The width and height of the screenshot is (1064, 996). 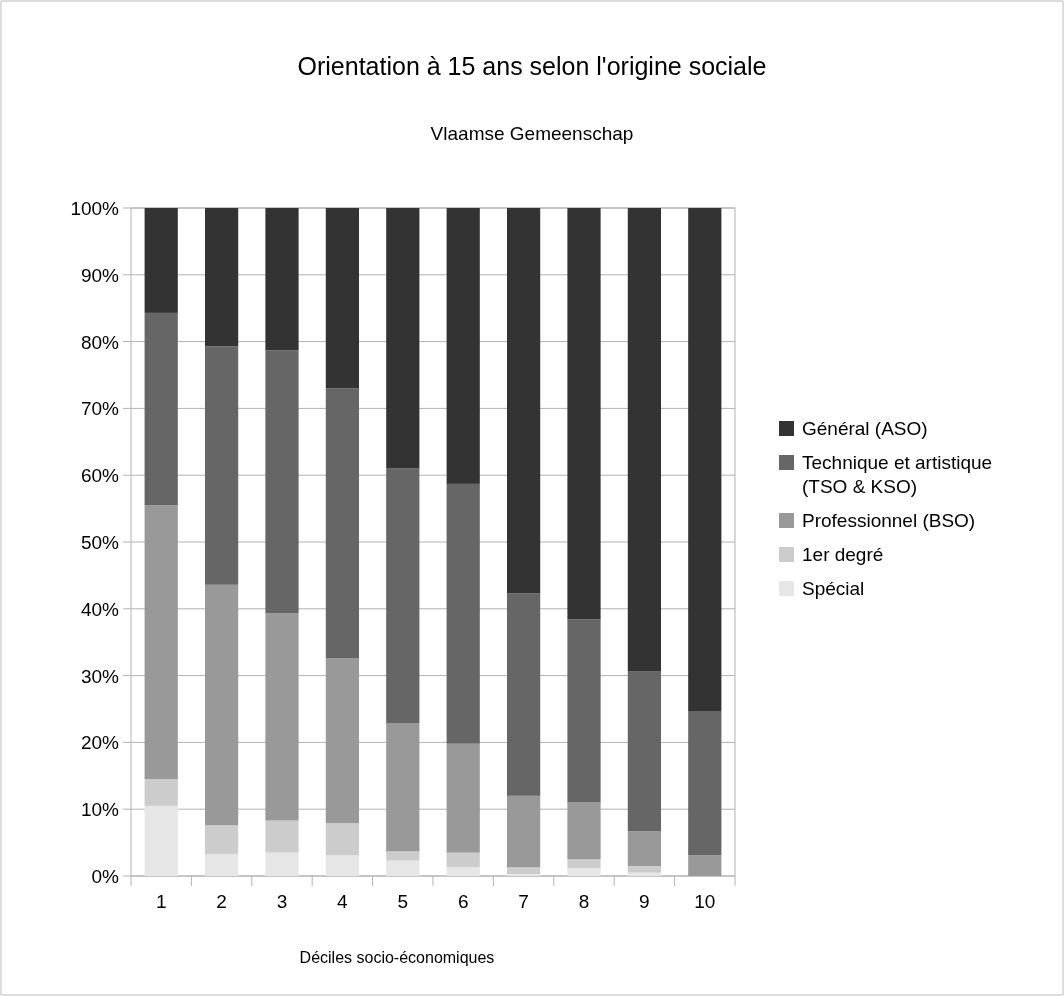 What do you see at coordinates (100, 275) in the screenshot?
I see `y-tick-label: 90%` at bounding box center [100, 275].